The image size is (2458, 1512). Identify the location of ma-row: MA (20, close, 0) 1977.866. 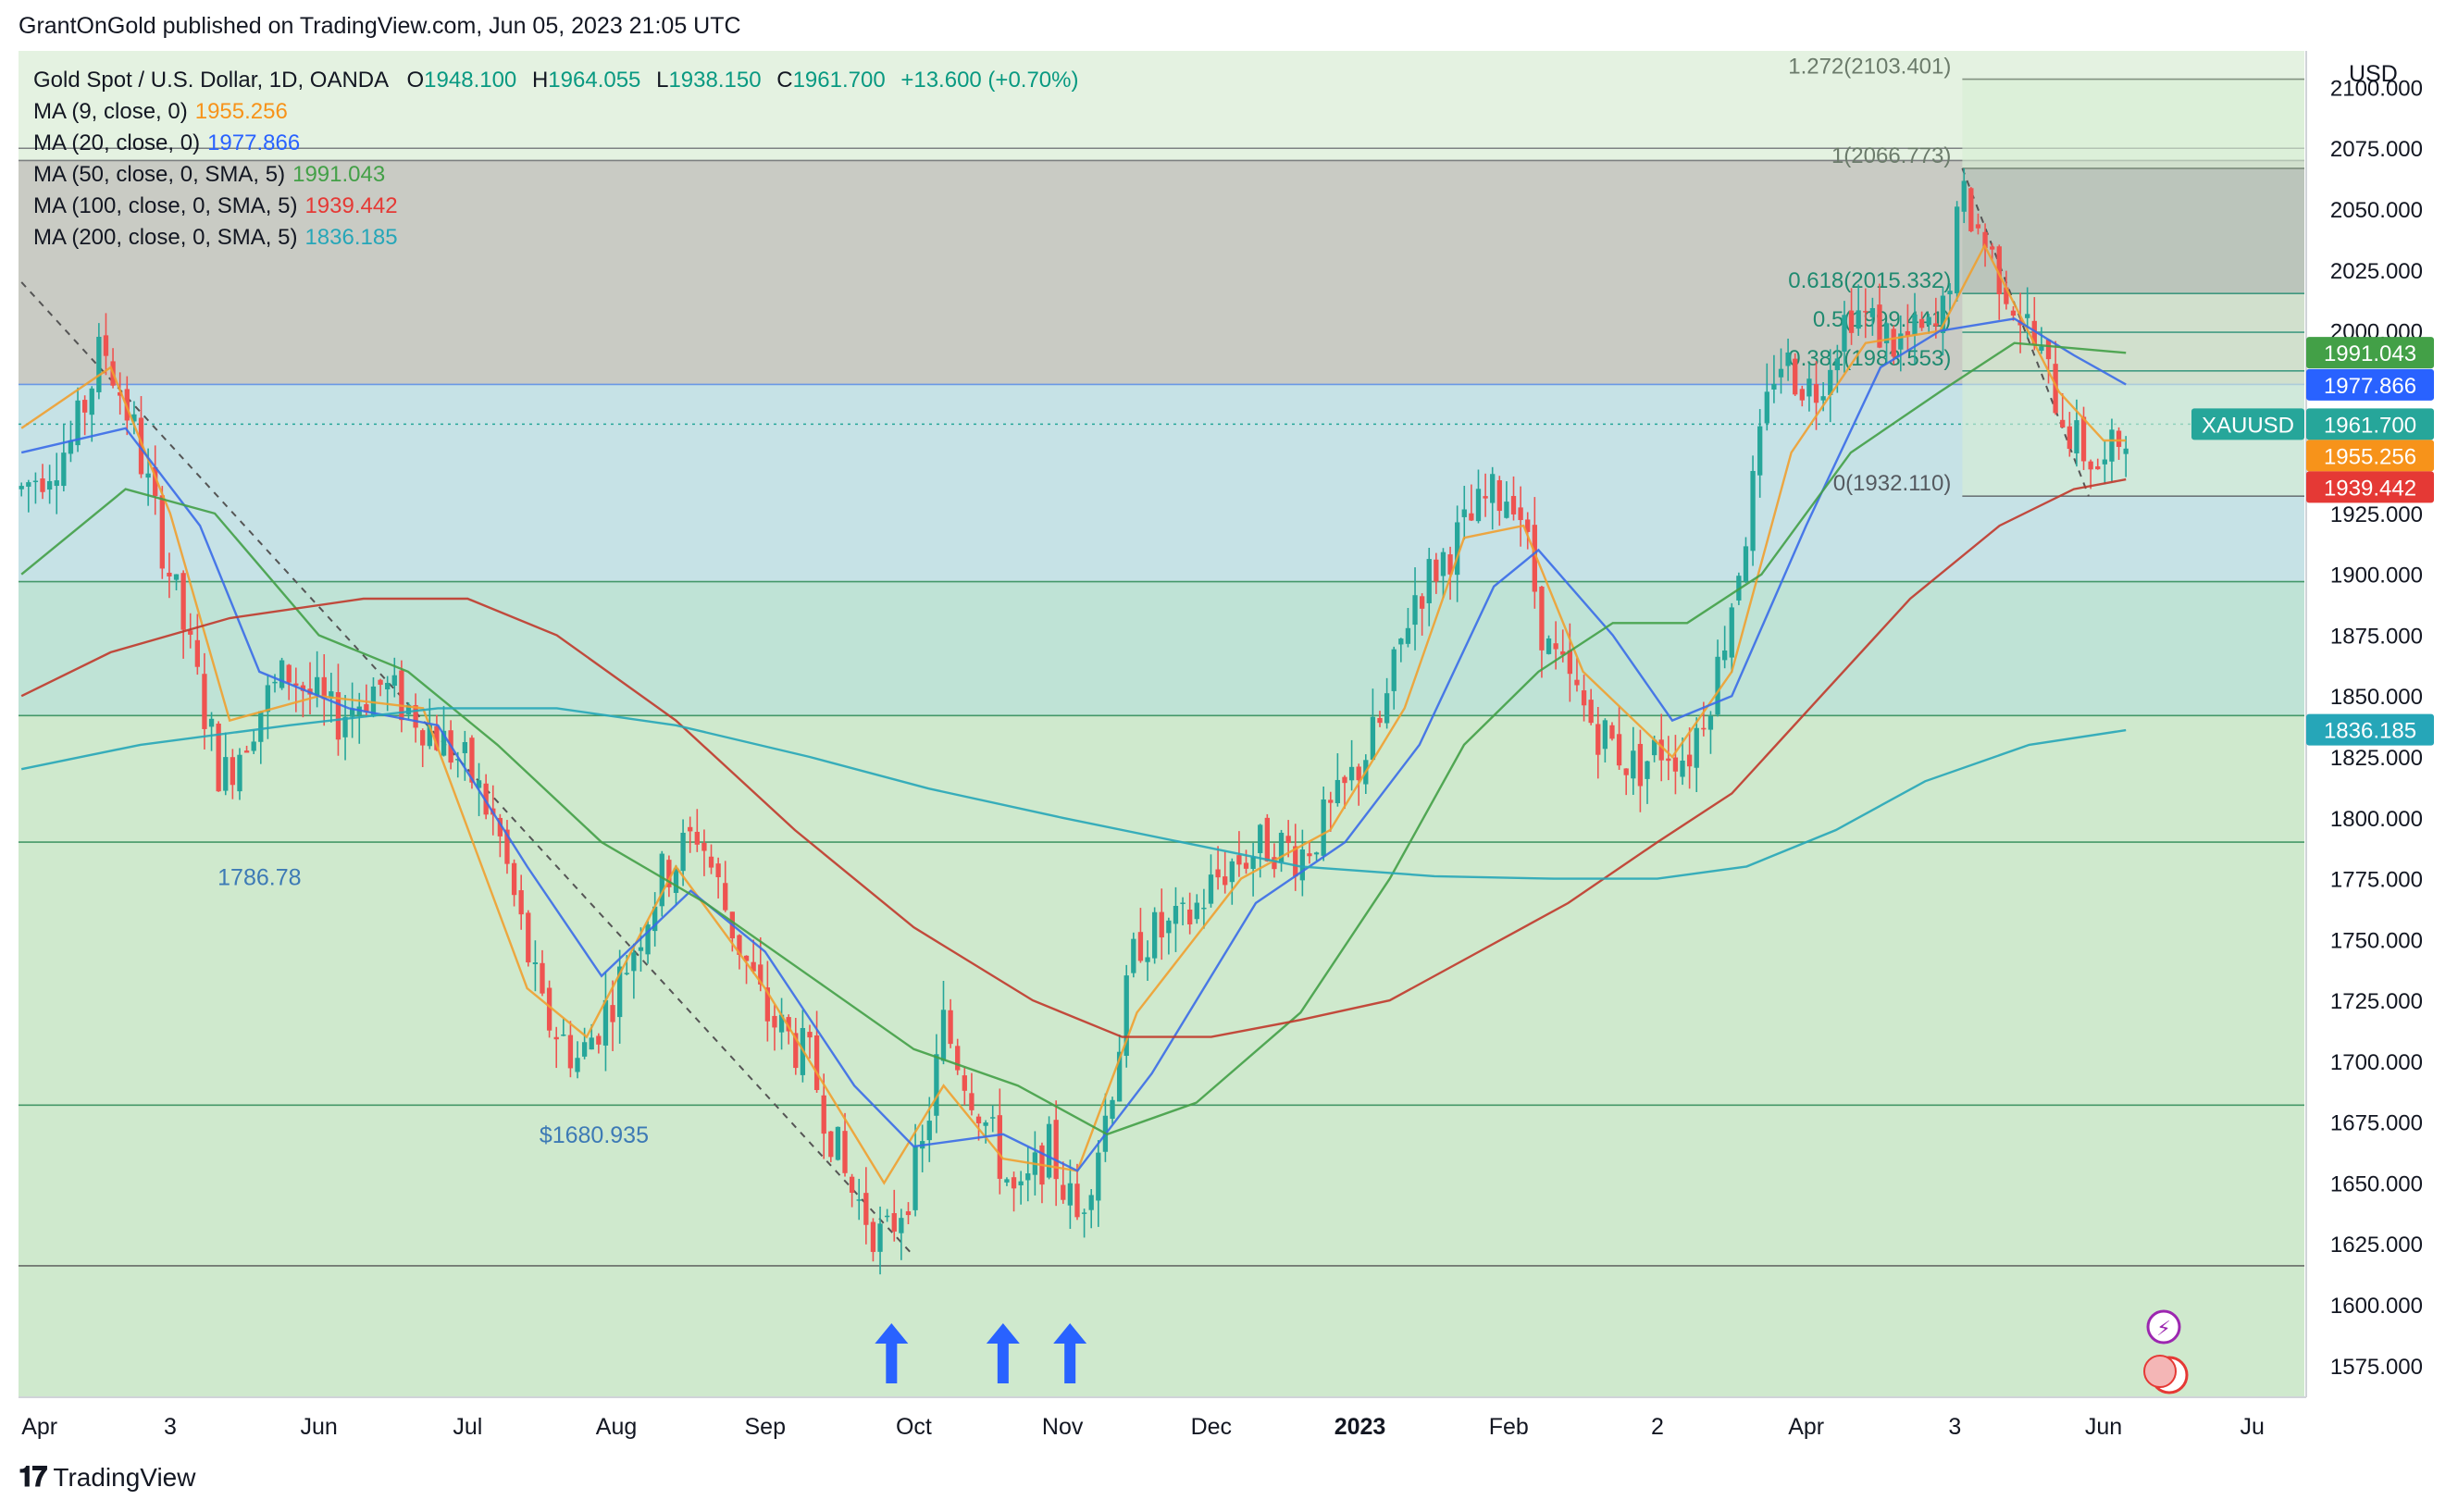
(555, 143).